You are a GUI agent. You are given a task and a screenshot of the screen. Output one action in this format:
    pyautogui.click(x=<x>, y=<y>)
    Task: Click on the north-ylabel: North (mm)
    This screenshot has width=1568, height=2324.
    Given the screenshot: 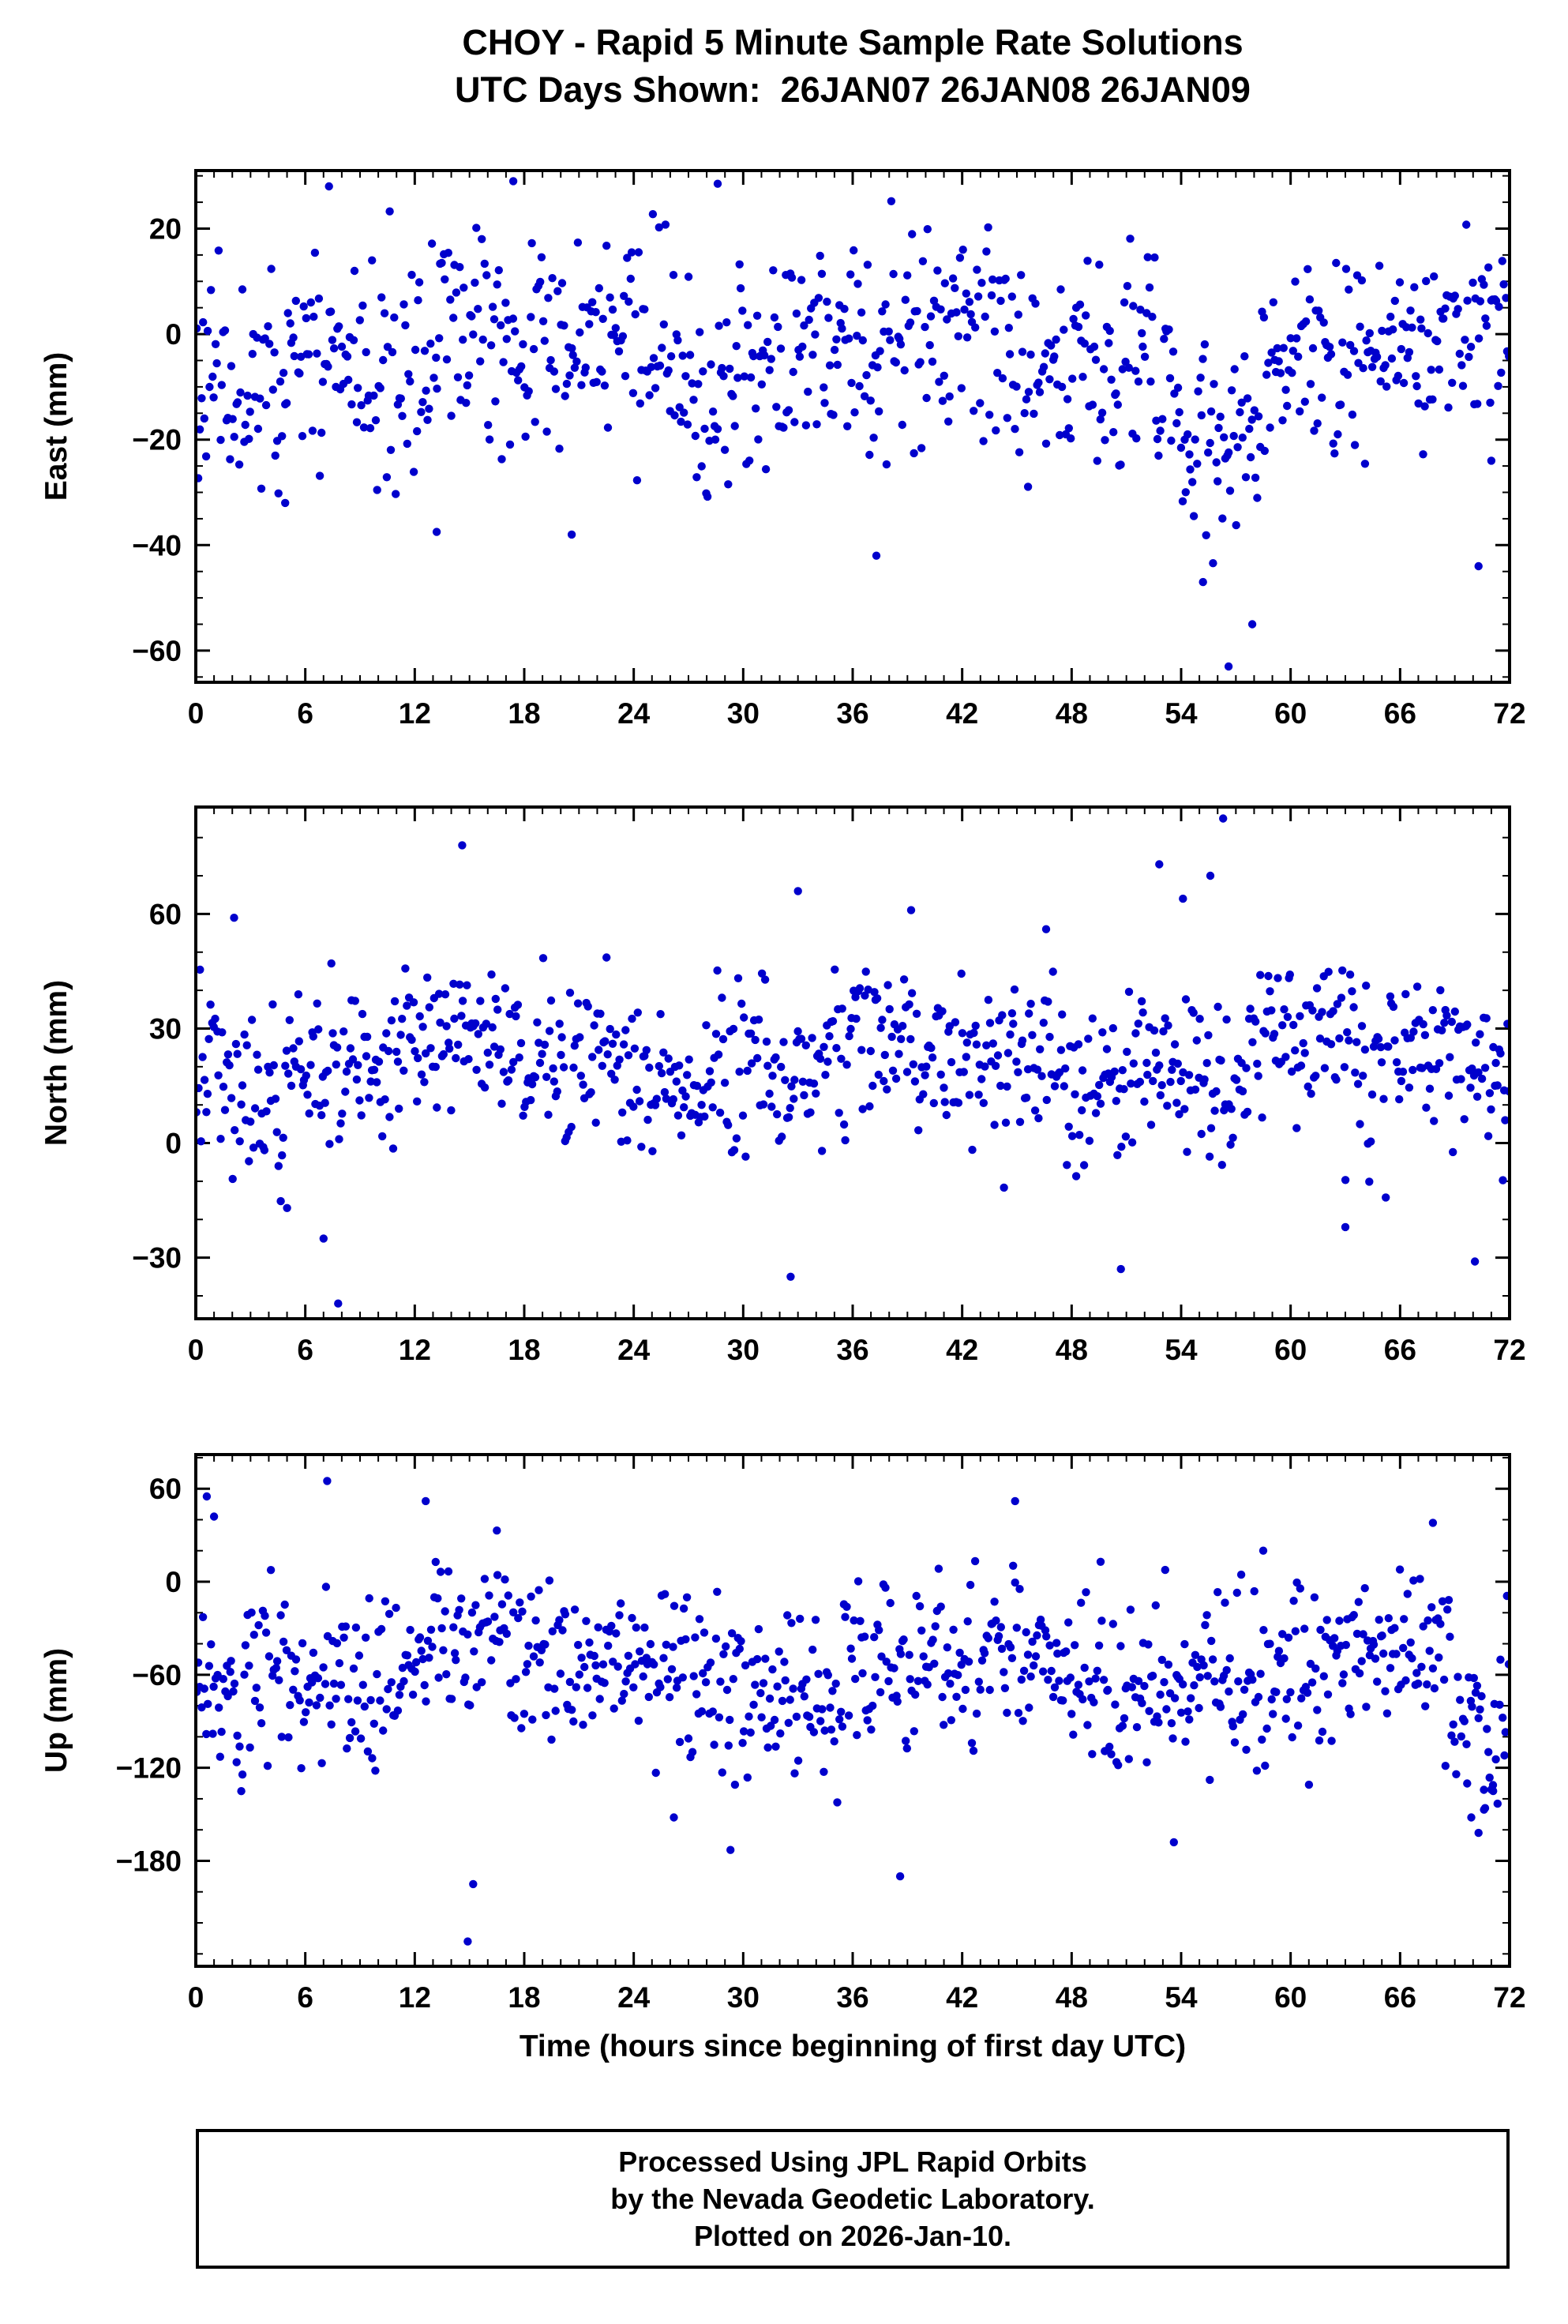 What is the action you would take?
    pyautogui.click(x=56, y=1063)
    